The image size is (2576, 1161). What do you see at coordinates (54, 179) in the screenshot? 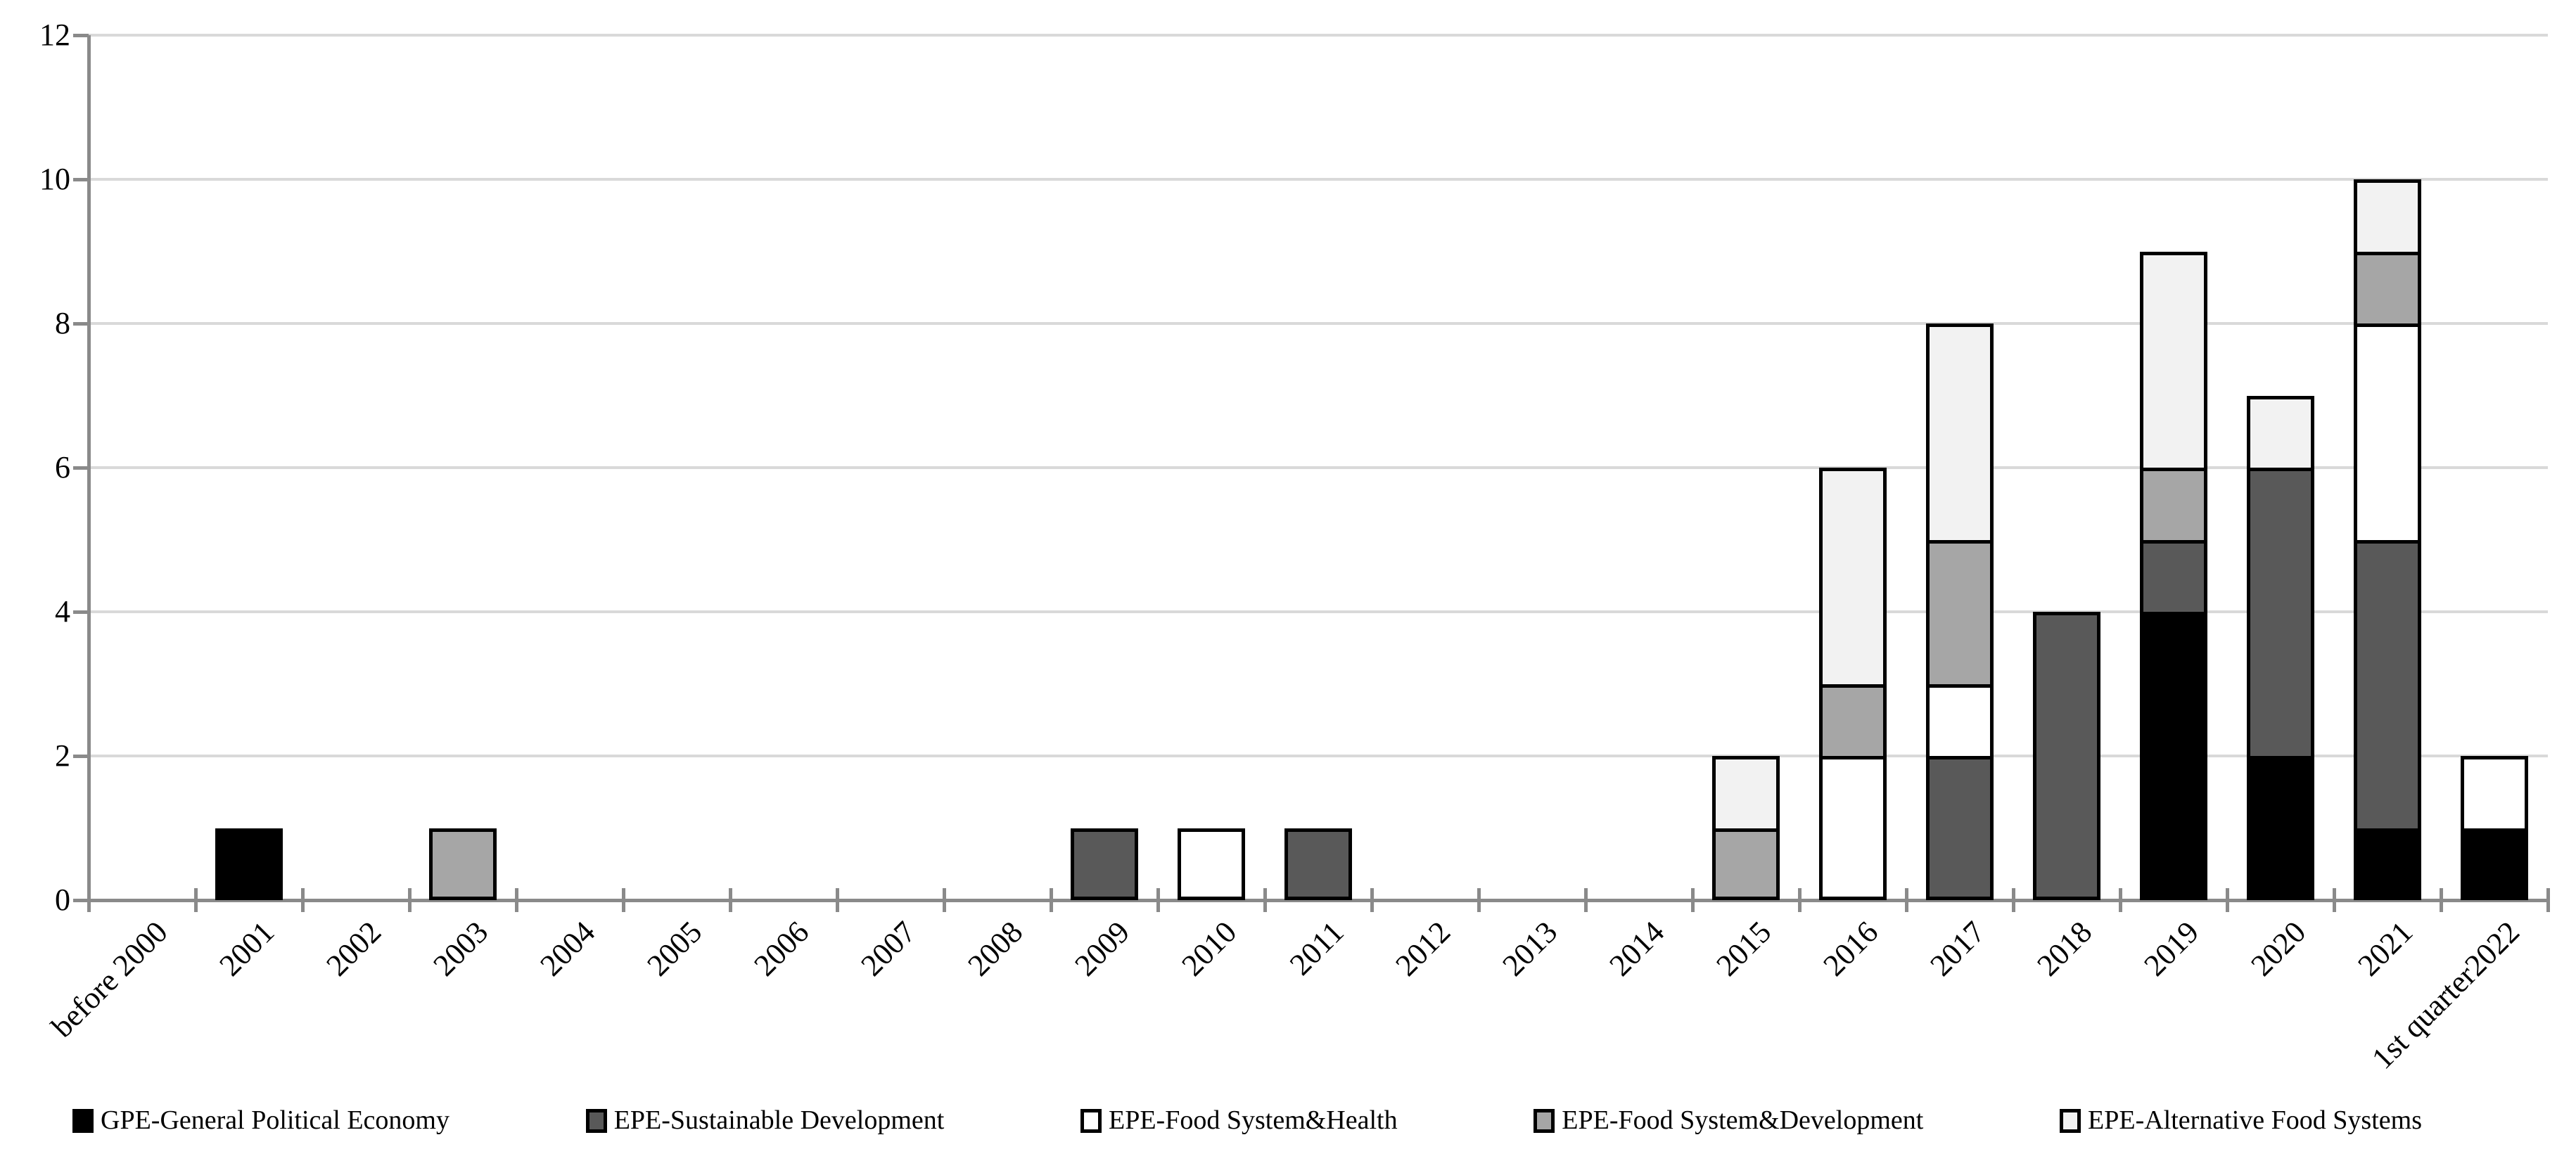
I see `y-axis-tick-label: 10` at bounding box center [54, 179].